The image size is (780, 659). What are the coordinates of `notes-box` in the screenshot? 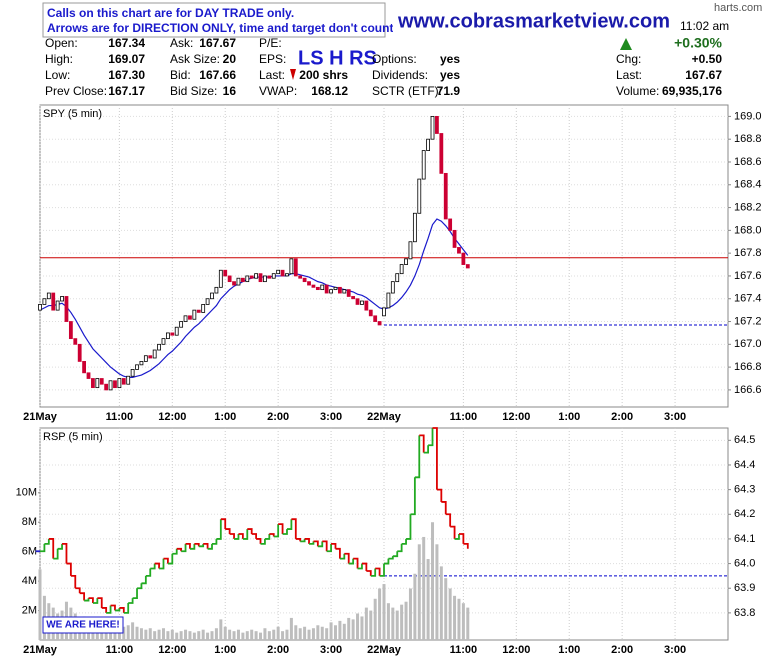 It's located at (214, 20).